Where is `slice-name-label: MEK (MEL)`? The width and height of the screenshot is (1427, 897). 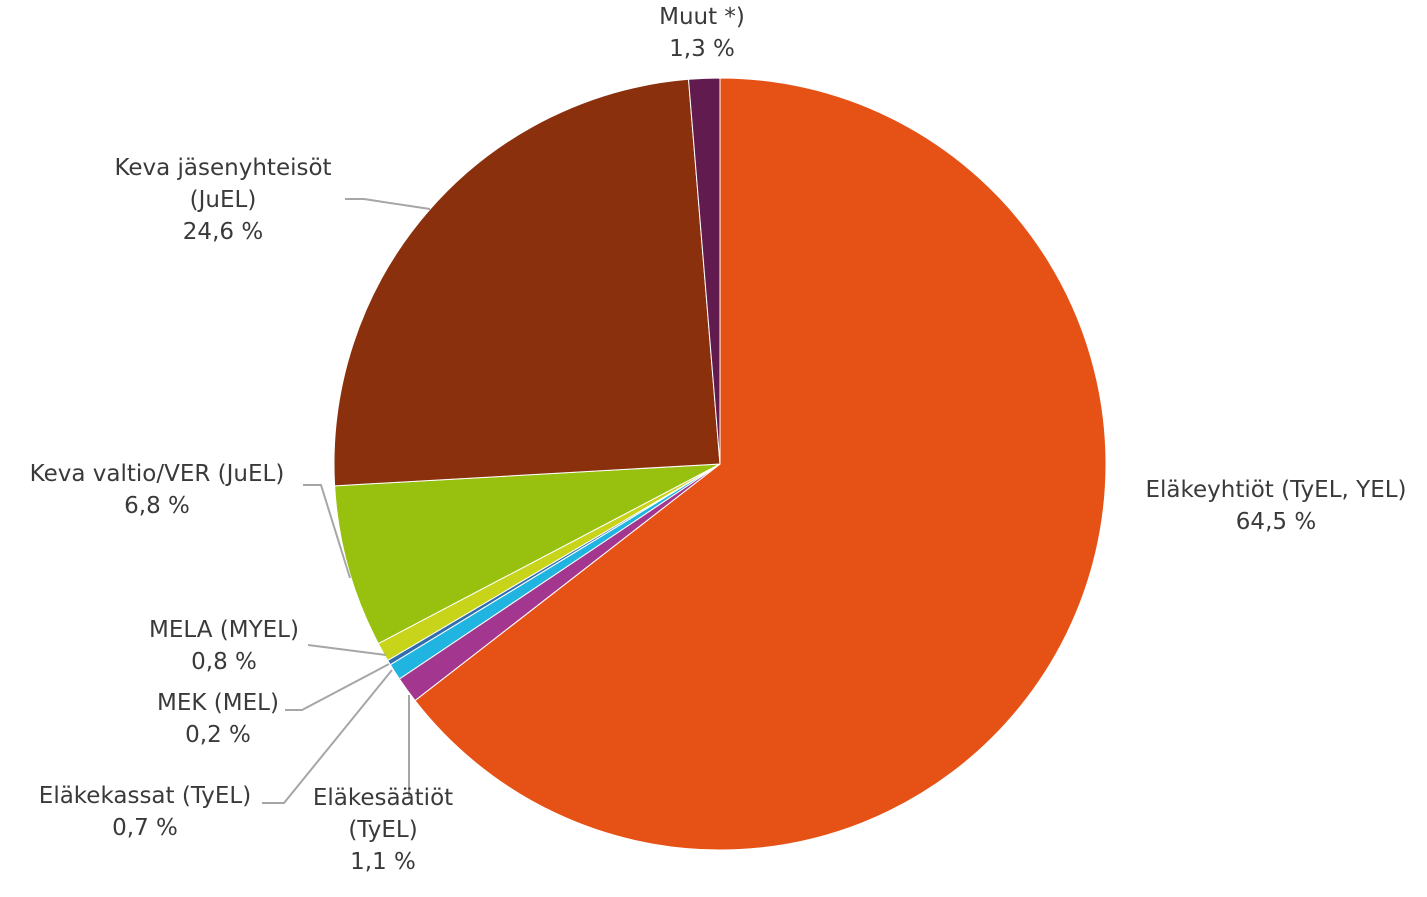 slice-name-label: MEK (MEL) is located at coordinates (218, 703).